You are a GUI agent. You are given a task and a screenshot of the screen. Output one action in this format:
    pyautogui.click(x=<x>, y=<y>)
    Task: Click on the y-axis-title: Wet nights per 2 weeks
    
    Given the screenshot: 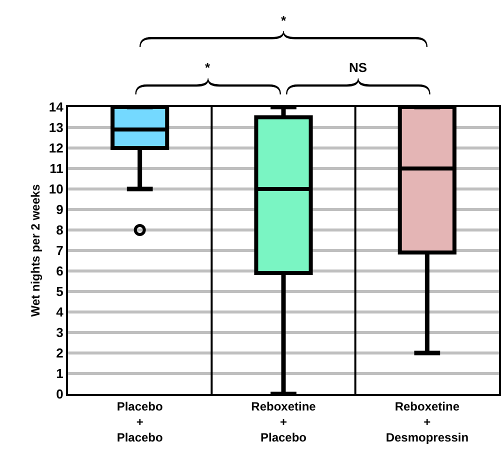 What is the action you would take?
    pyautogui.click(x=35, y=250)
    